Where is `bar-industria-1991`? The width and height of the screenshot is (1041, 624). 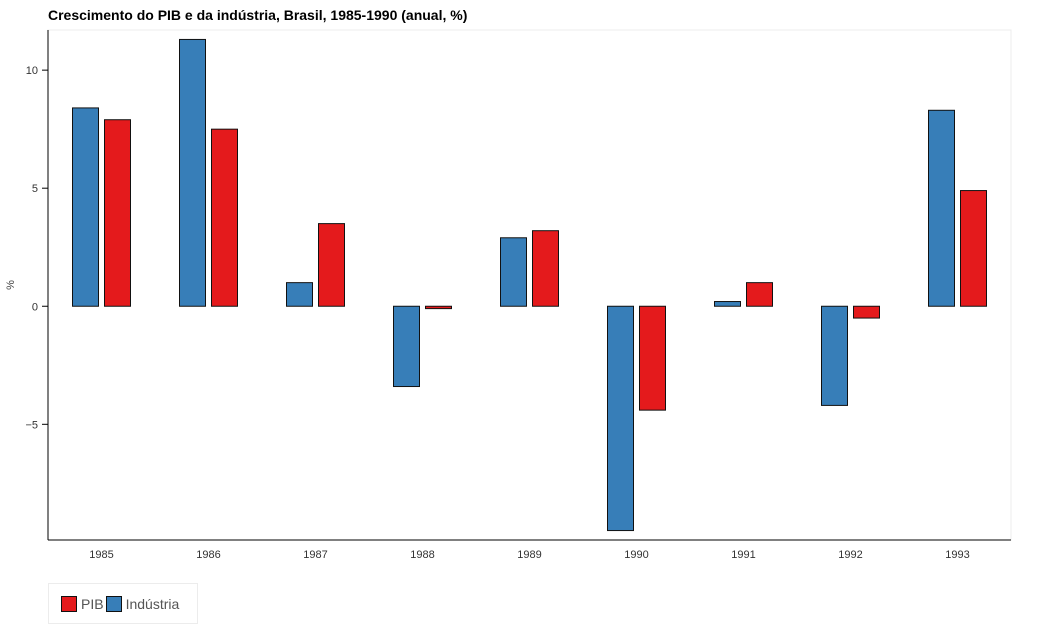 bar-industria-1991 is located at coordinates (727, 304).